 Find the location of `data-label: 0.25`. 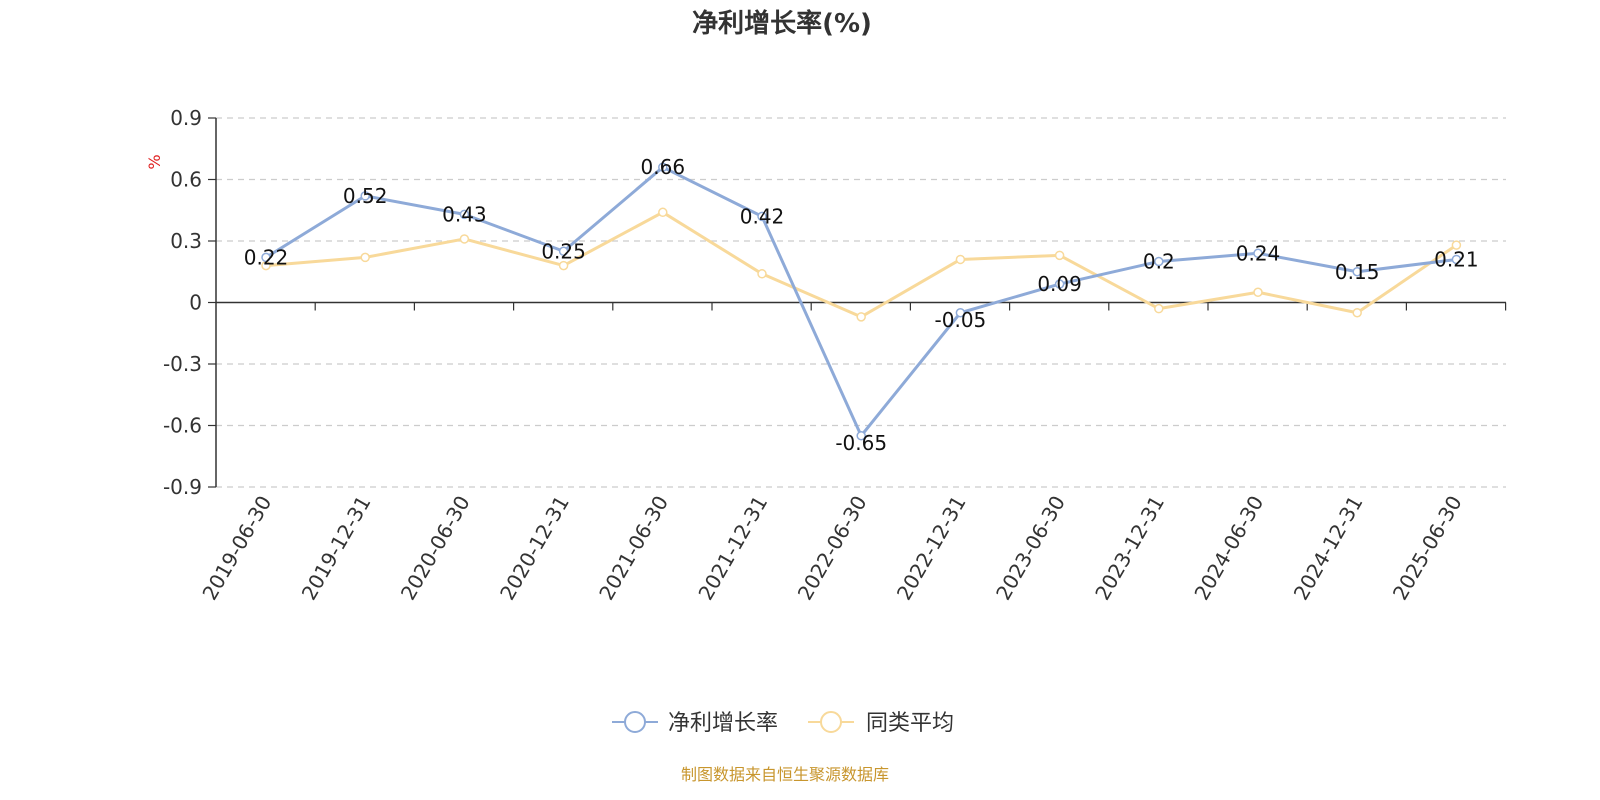

data-label: 0.25 is located at coordinates (563, 251).